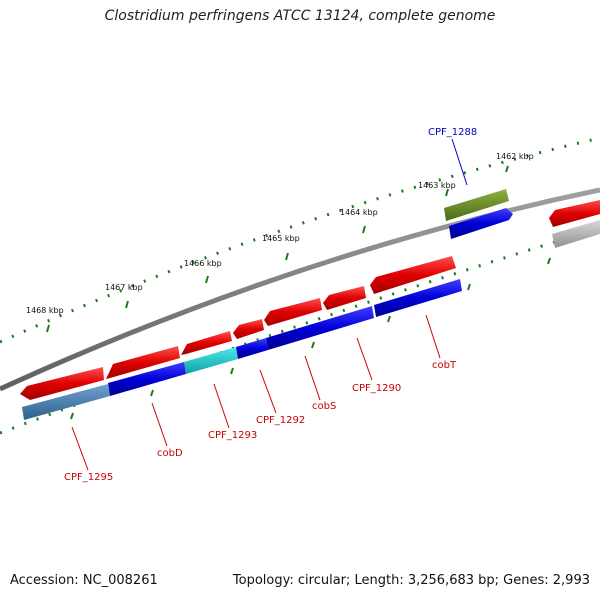 Image resolution: width=600 pixels, height=600 pixels. Describe the element at coordinates (452, 132) in the screenshot. I see `gene-label-cpf1288: CPF_1288` at that location.